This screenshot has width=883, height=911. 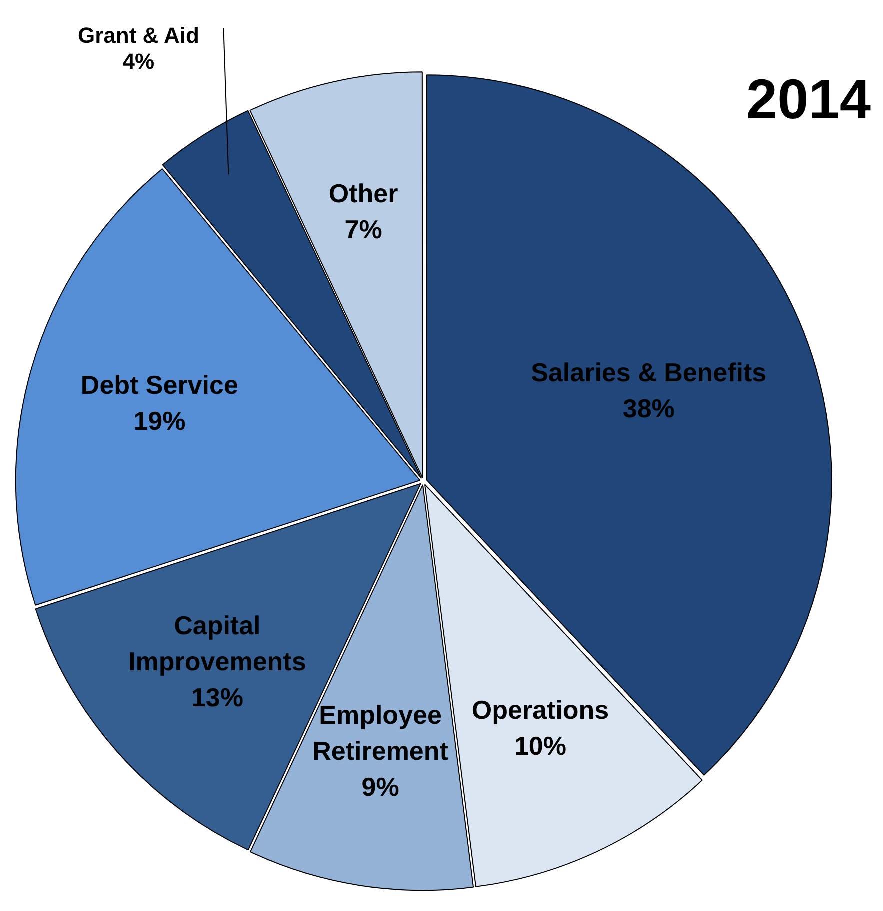 I want to click on data-label: 13%, so click(x=217, y=697).